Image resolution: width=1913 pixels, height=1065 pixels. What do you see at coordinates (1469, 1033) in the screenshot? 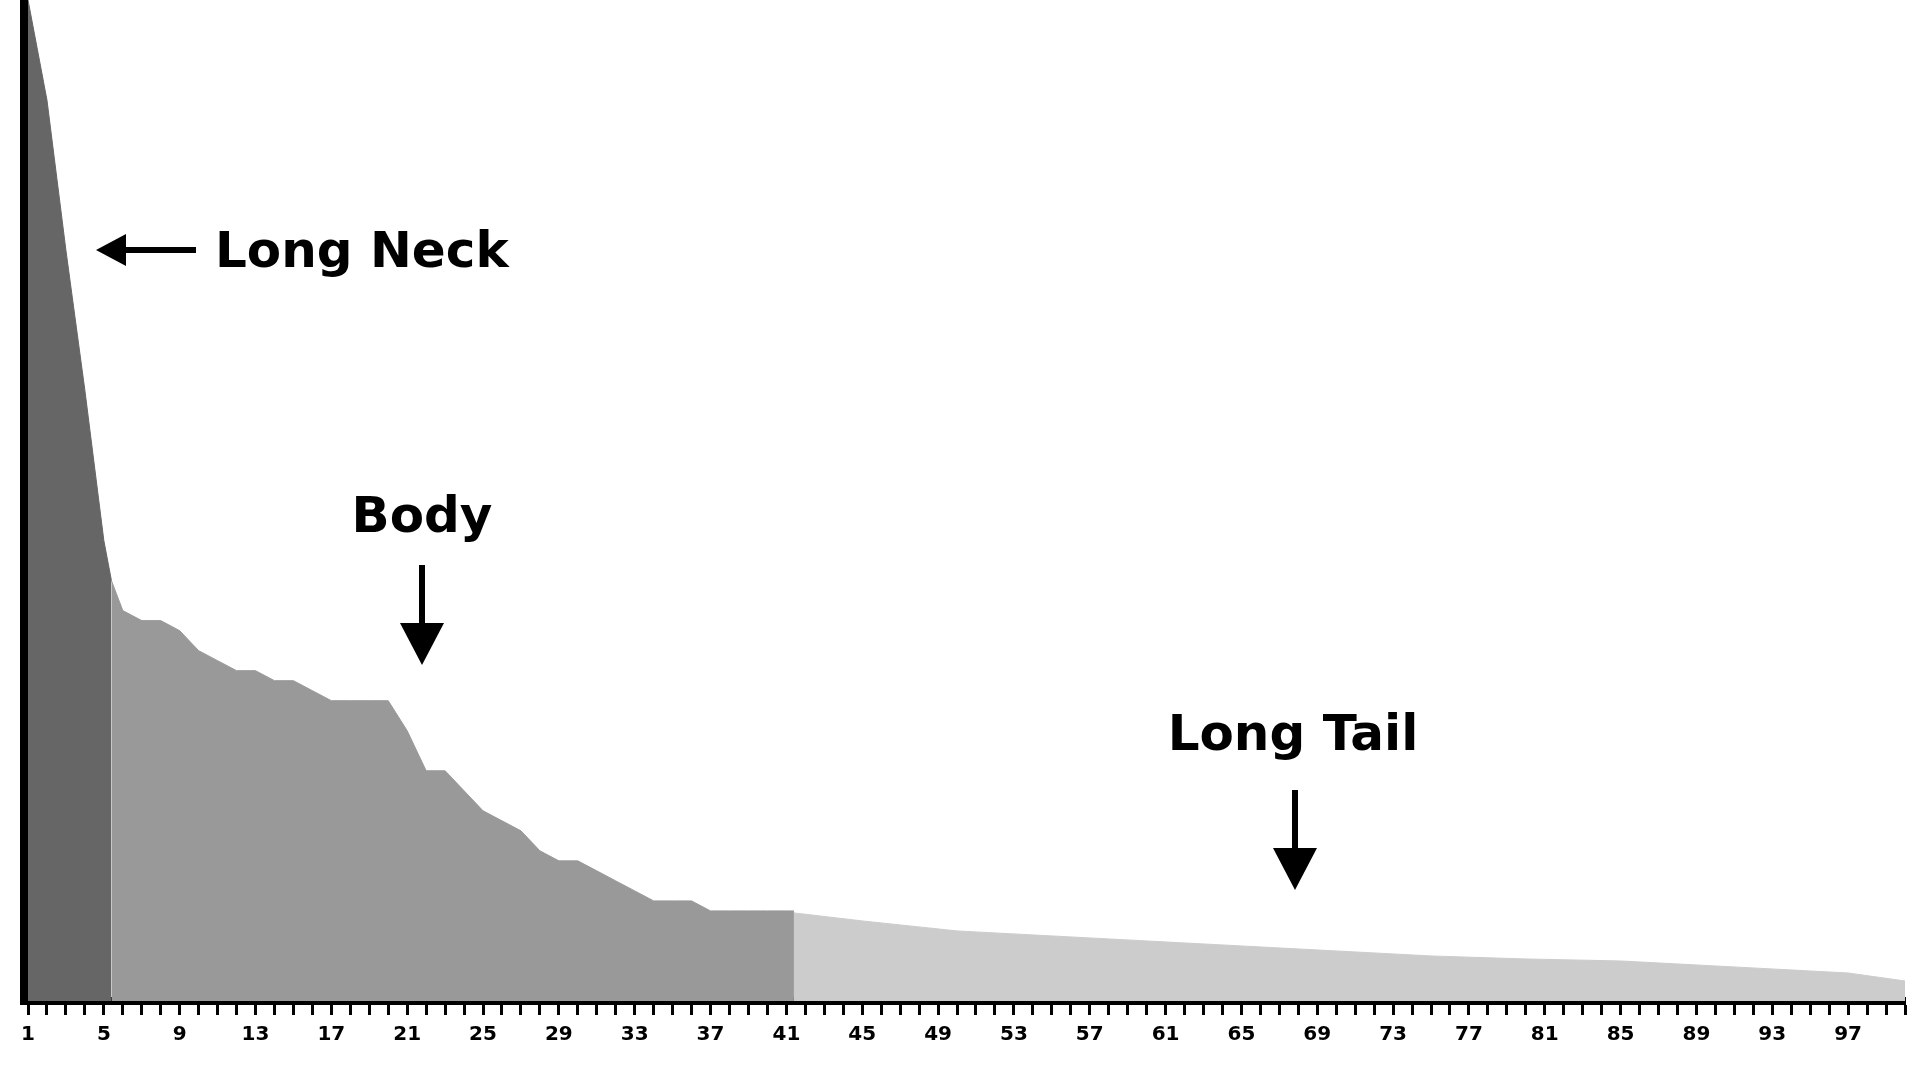
I see `x-tick-label: 77` at bounding box center [1469, 1033].